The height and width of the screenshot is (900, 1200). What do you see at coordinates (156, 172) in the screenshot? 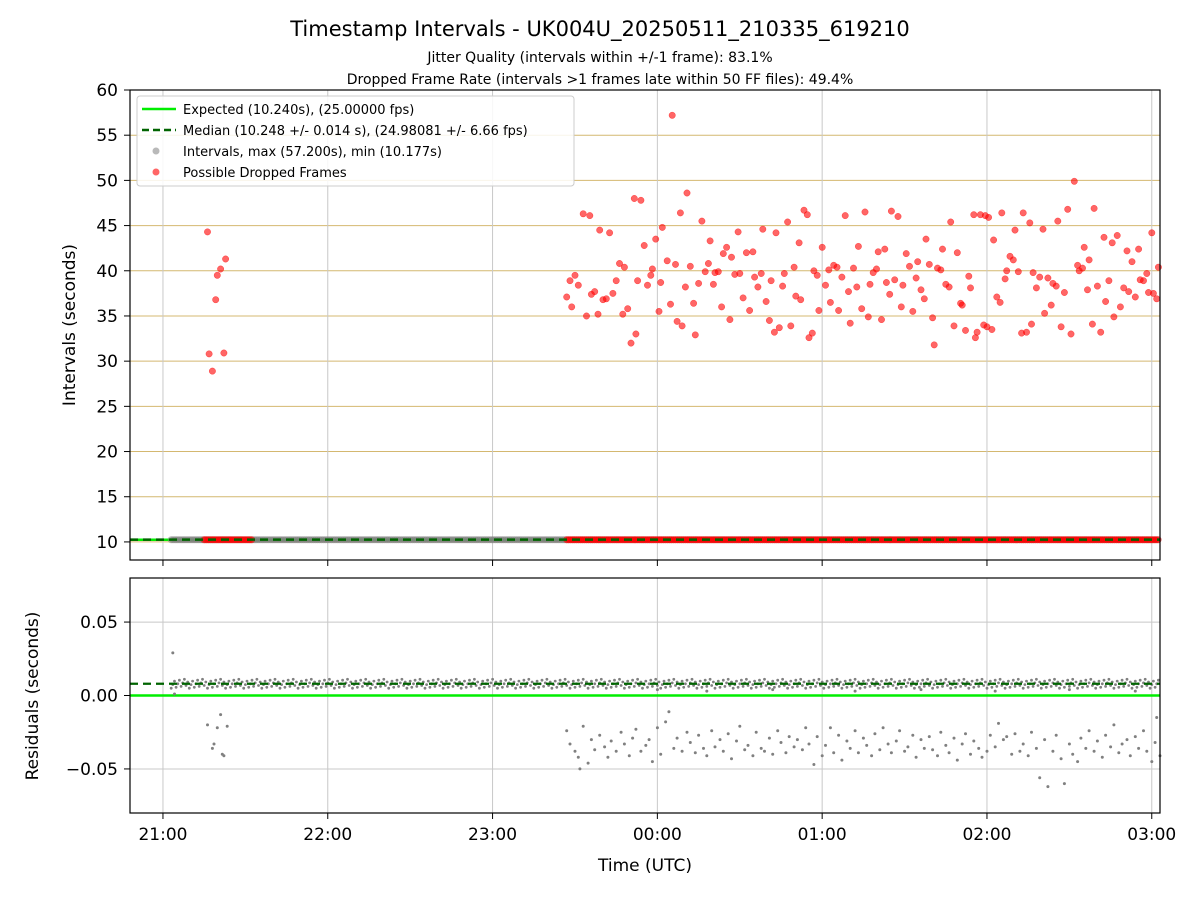
I see `legend-dropped-swatch` at bounding box center [156, 172].